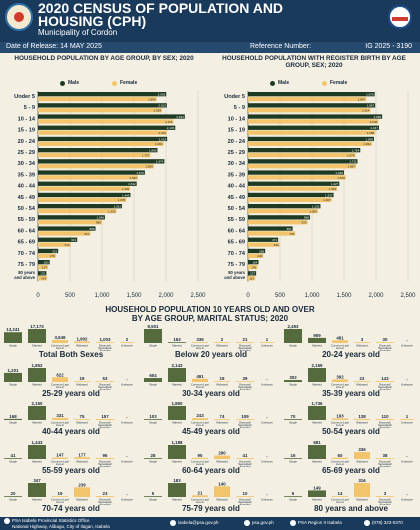 The height and width of the screenshot is (530, 420). I want to click on data-label-female: 240, so click(259, 256).